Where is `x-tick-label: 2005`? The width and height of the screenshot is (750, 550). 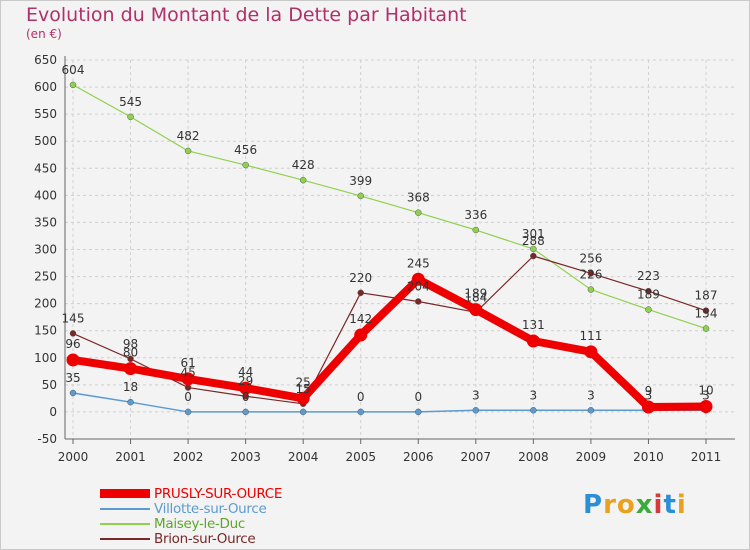
x-tick-label: 2005 is located at coordinates (360, 457).